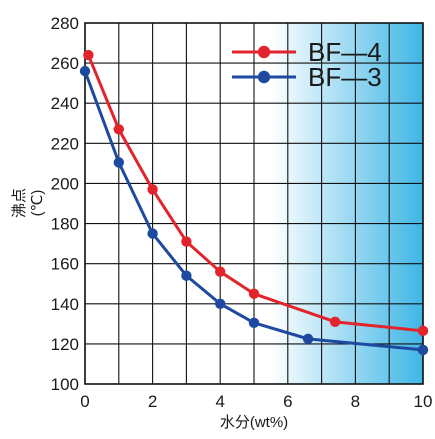 The image size is (435, 439). What do you see at coordinates (65, 143) in the screenshot?
I see `y-tick-label: 220` at bounding box center [65, 143].